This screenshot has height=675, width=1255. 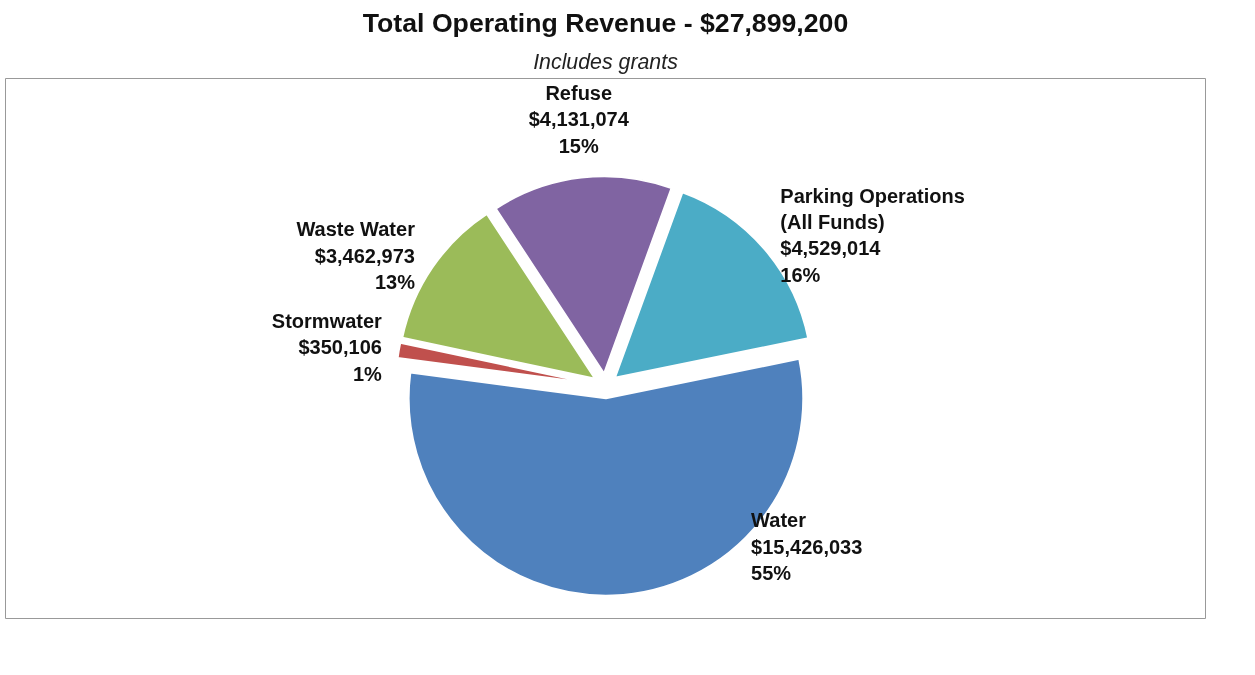 What do you see at coordinates (606, 61) in the screenshot?
I see `chart-subtitle: Includes grants` at bounding box center [606, 61].